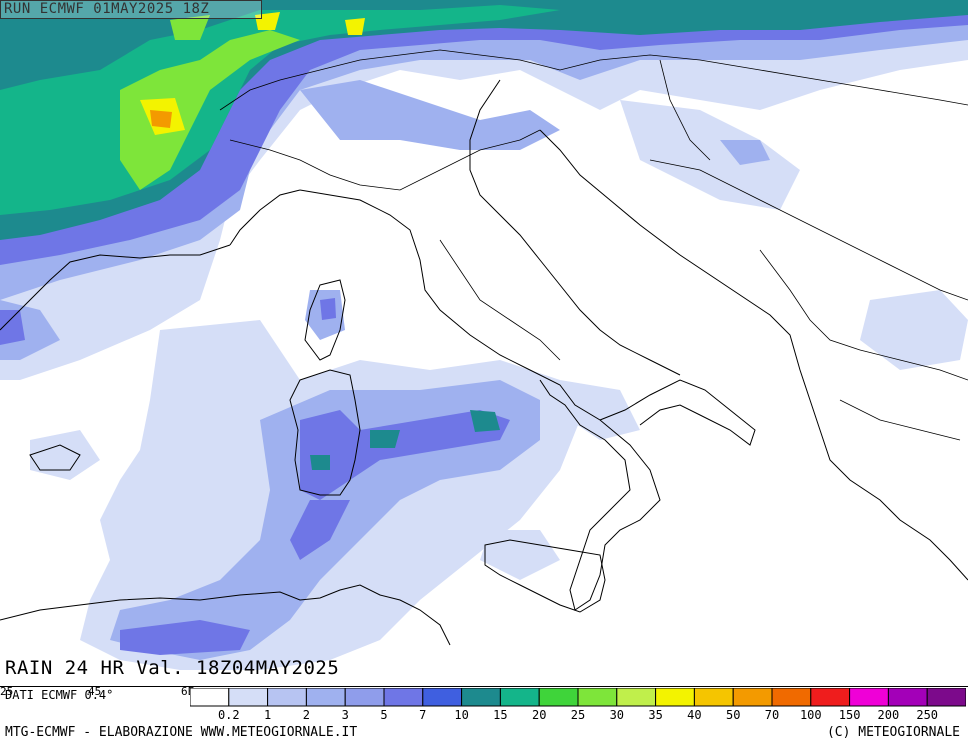  Describe the element at coordinates (172, 668) in the screenshot. I see `variable-validity-label: RAIN 24 HR Val. 18Z04MAY2025` at that location.